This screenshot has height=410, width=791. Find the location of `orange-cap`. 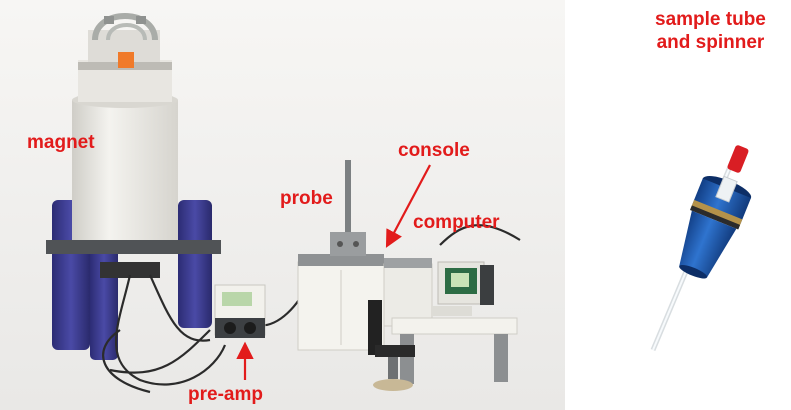

orange-cap is located at coordinates (126, 60).